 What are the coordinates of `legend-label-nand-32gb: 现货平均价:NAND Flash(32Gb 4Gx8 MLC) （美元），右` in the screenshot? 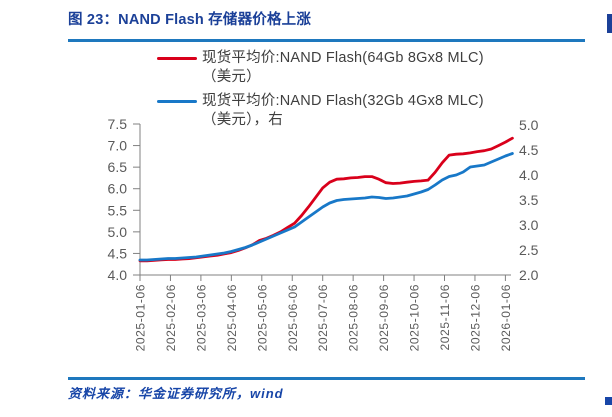 It's located at (343, 111).